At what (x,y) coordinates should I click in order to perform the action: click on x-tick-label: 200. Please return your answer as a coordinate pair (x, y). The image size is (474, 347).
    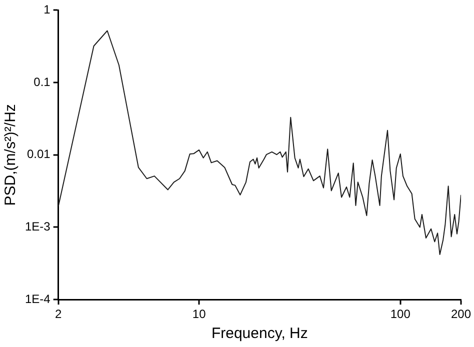
    Looking at the image, I should click on (461, 314).